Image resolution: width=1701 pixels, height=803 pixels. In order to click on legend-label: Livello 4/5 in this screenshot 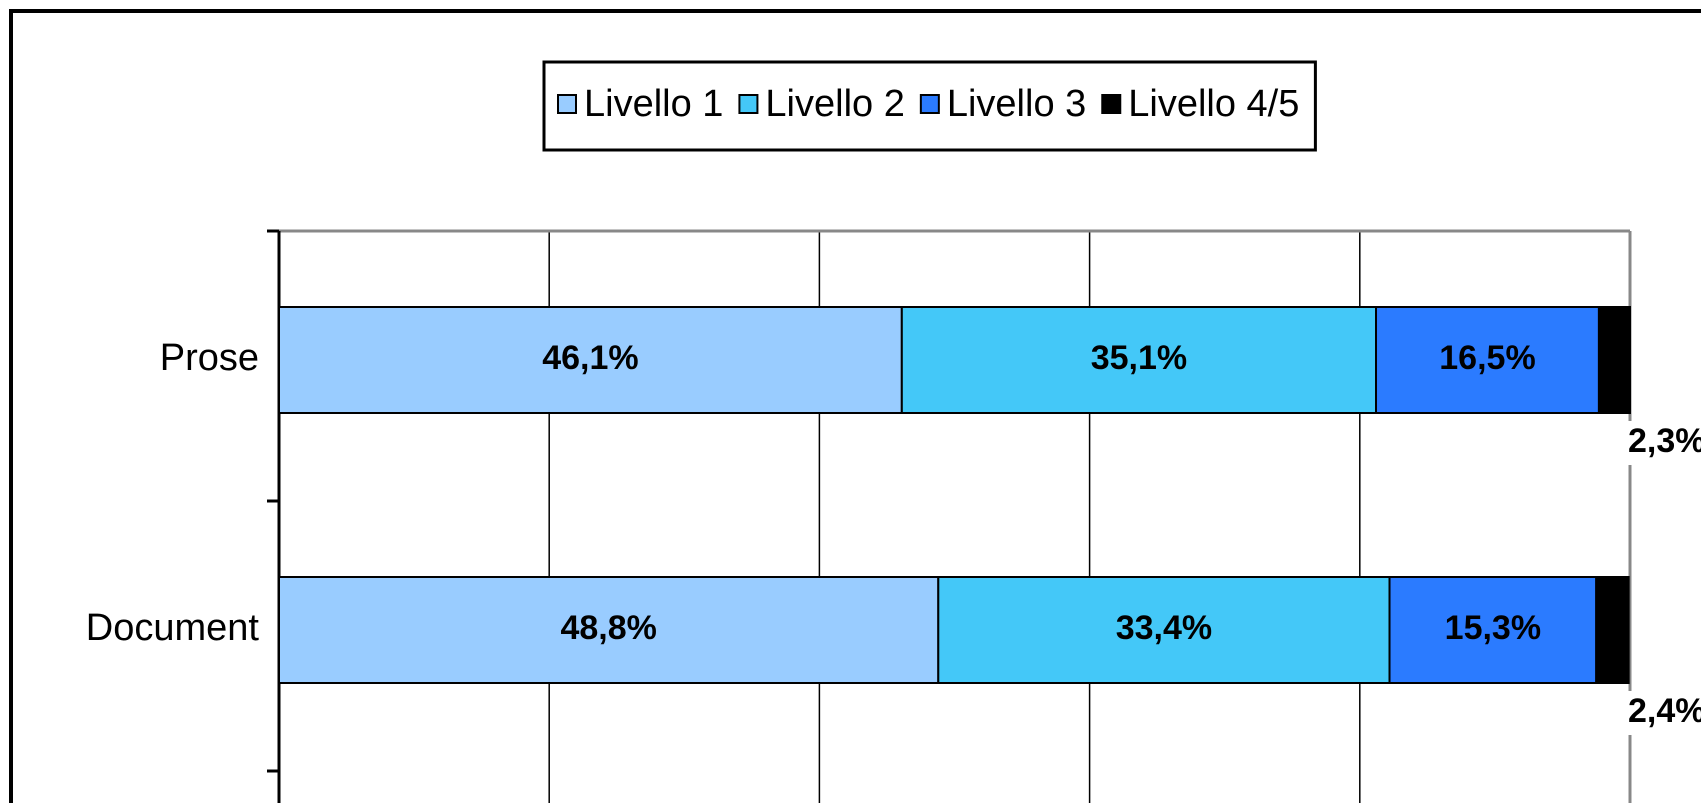, I will do `click(1213, 104)`.